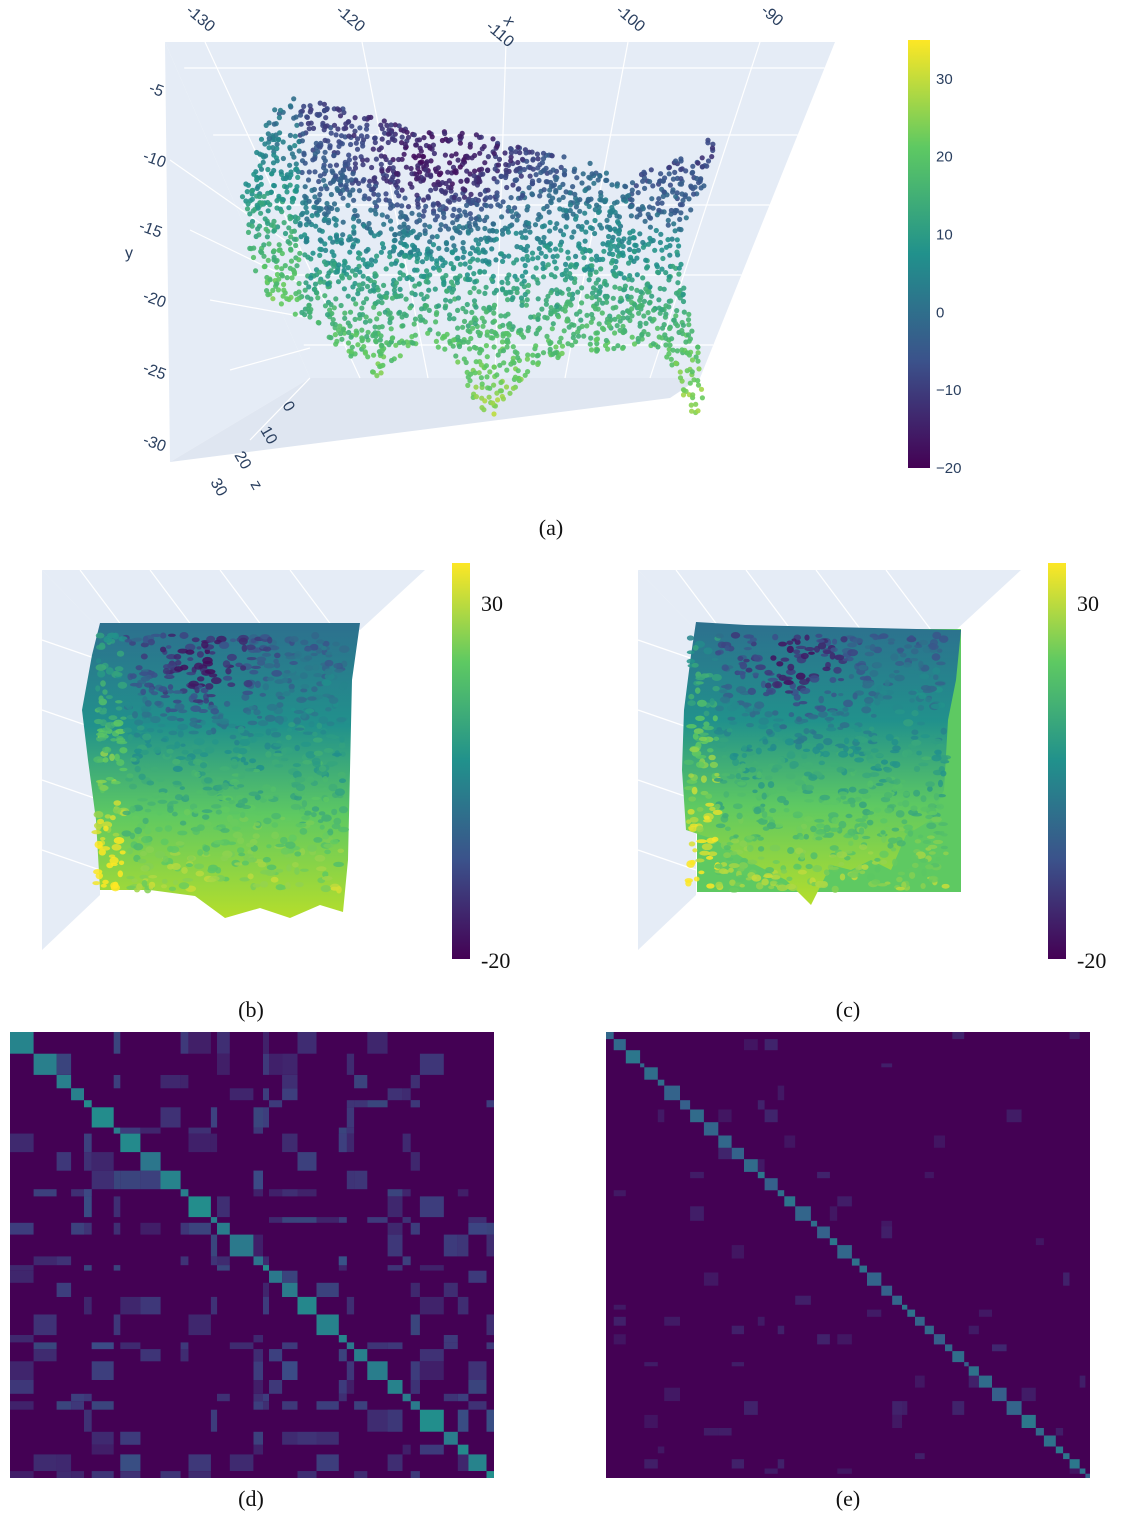 The width and height of the screenshot is (1128, 1518). Describe the element at coordinates (509, 21) in the screenshot. I see `x-axis-label: x` at that location.